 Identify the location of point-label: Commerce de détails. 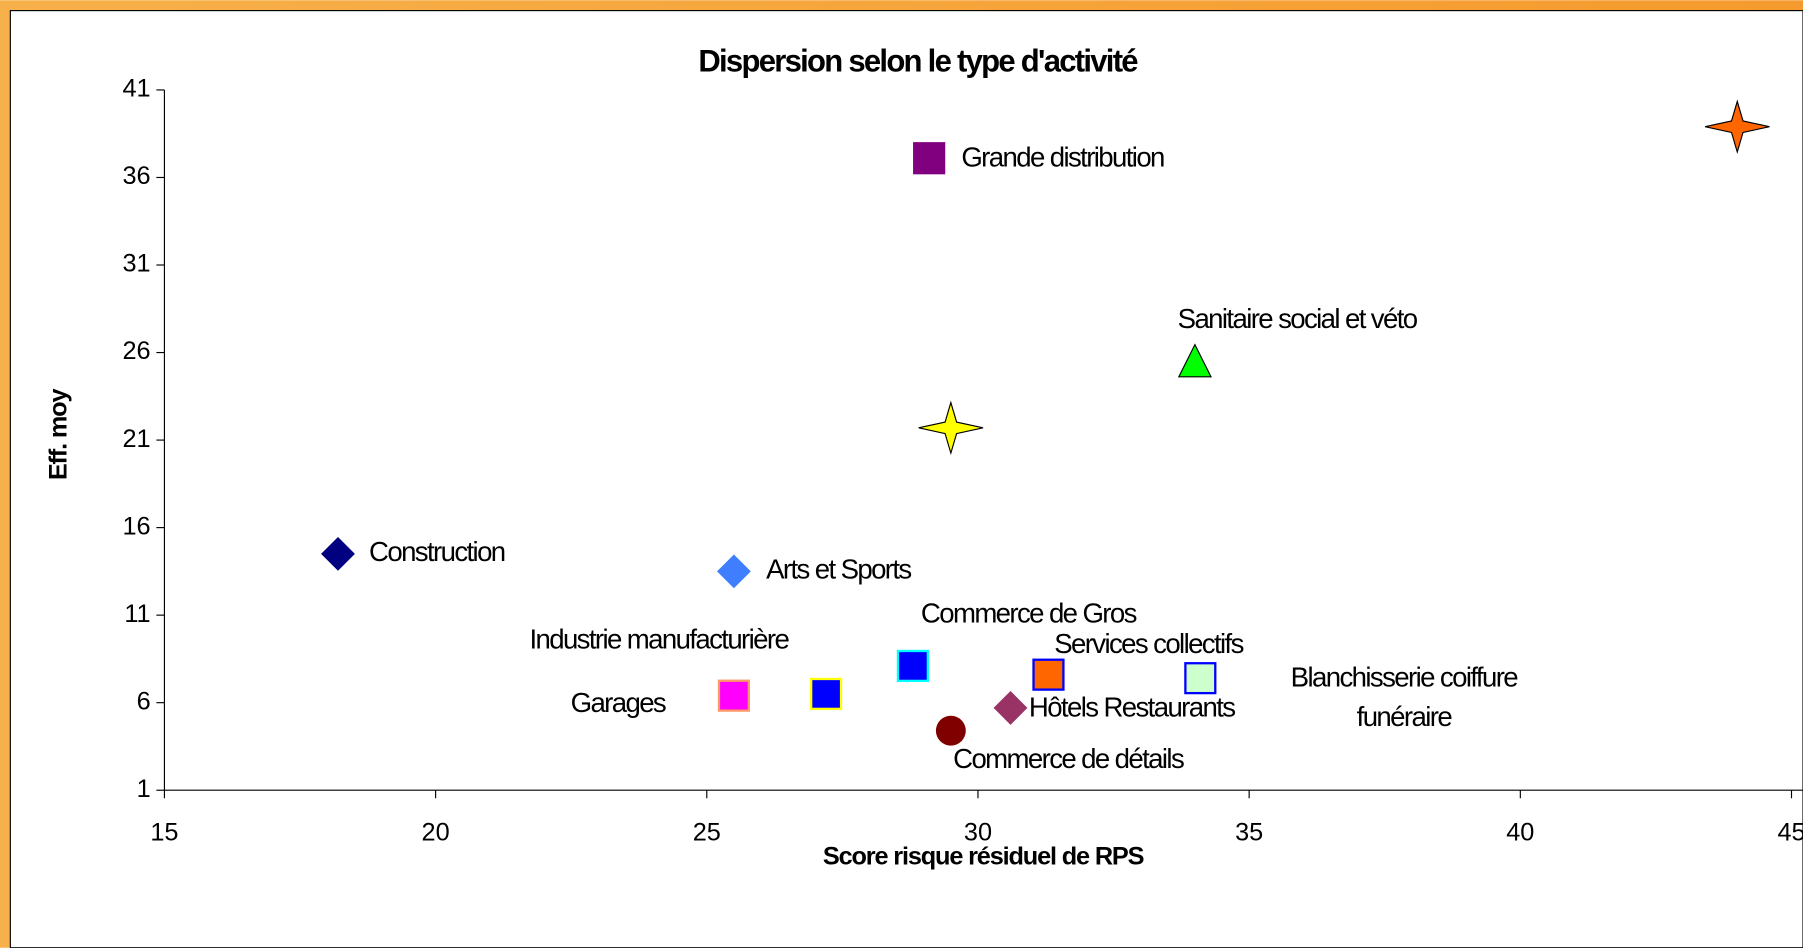
(1068, 758).